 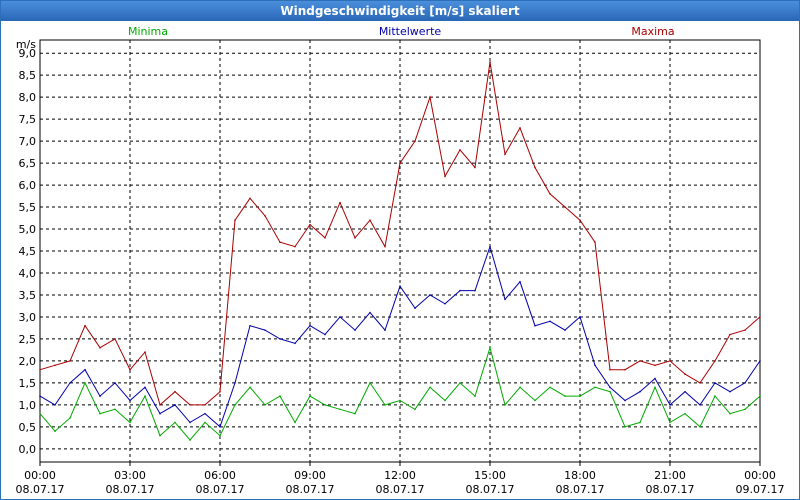 I want to click on y-tick-label: 2,0, so click(x=28, y=361).